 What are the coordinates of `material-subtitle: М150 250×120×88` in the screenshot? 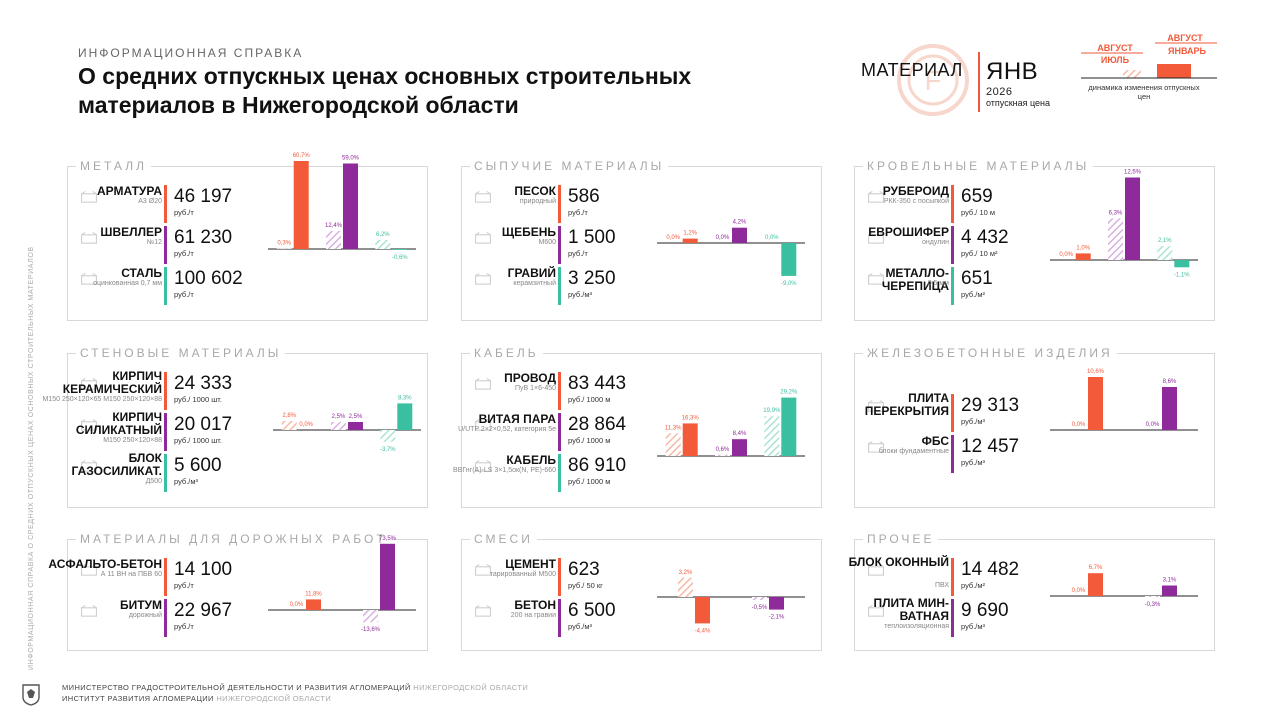 It's located at (132, 440).